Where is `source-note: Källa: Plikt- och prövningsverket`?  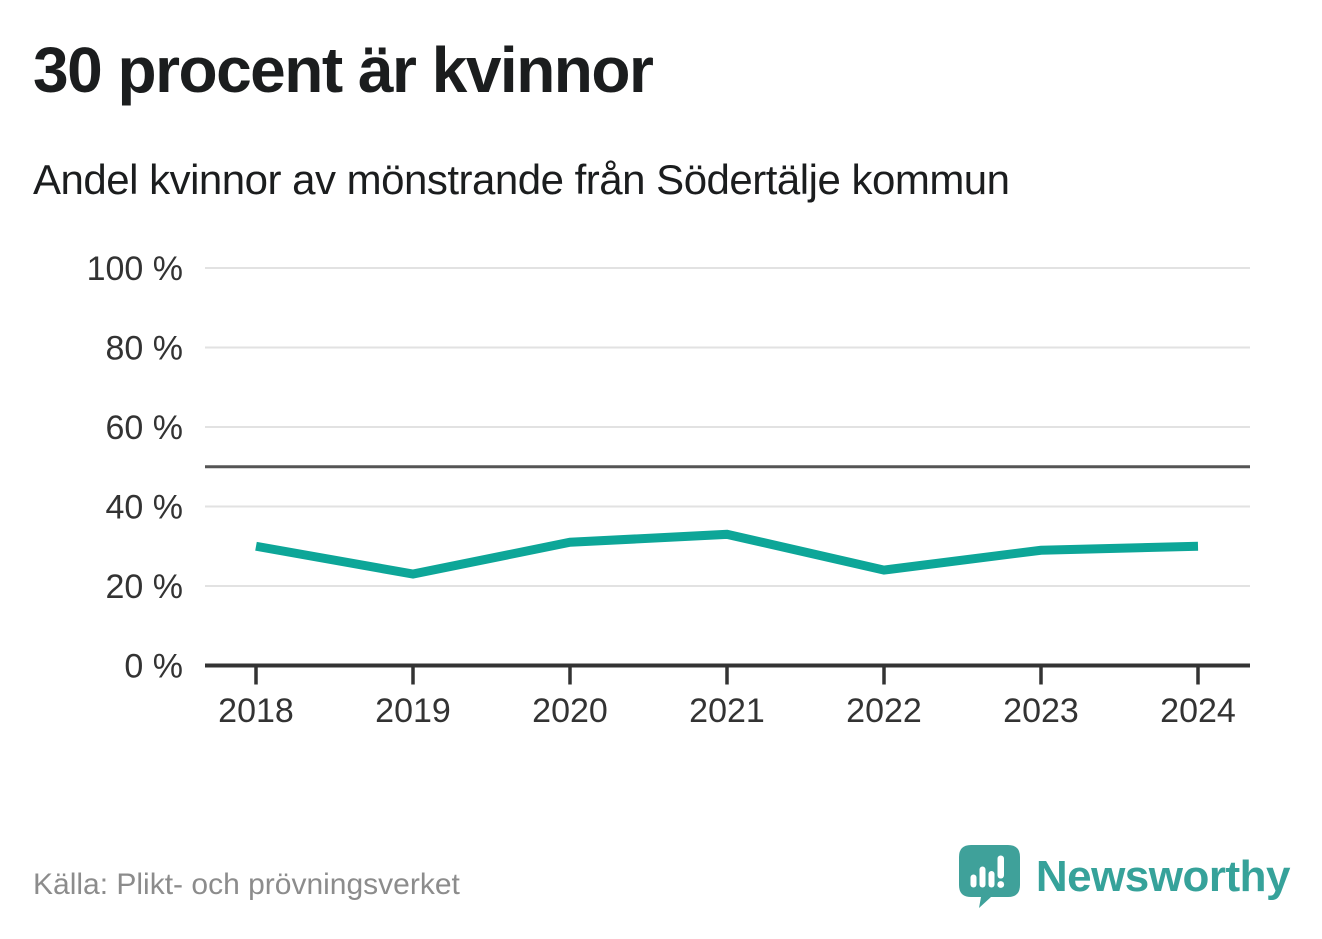 source-note: Källa: Plikt- och prövningsverket is located at coordinates (246, 884).